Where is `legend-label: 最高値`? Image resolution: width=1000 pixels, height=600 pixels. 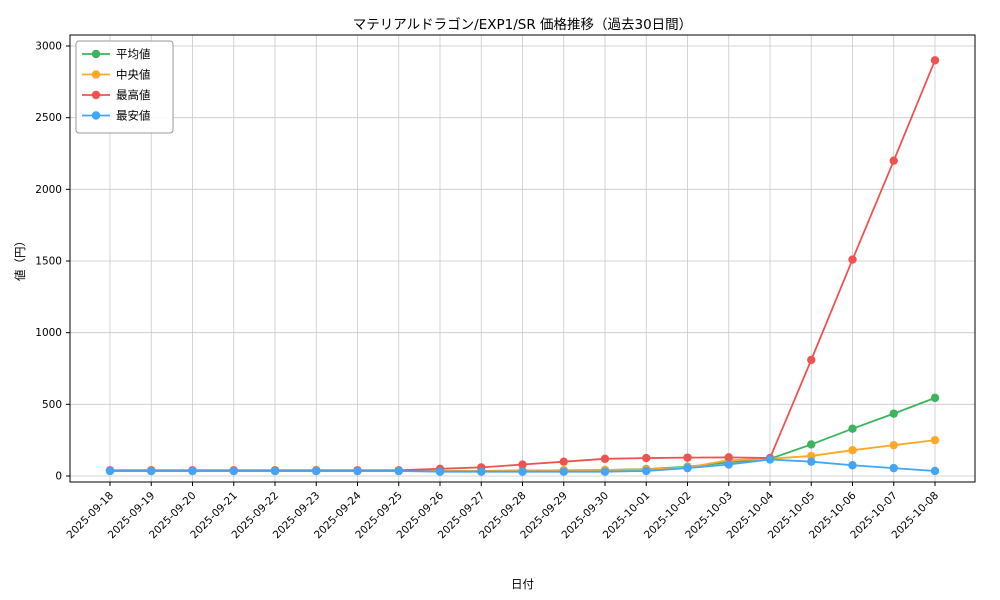 legend-label: 最高値 is located at coordinates (133, 95).